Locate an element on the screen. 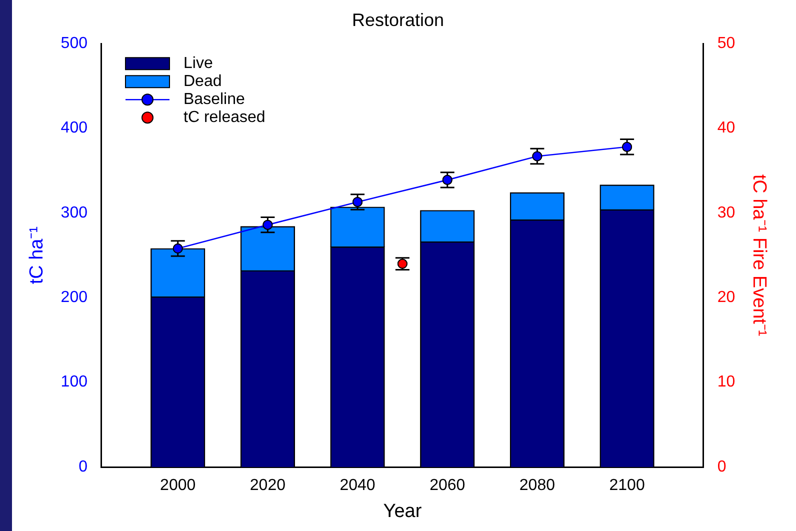  y-axis-title: tC ha⁻¹ is located at coordinates (37, 255).